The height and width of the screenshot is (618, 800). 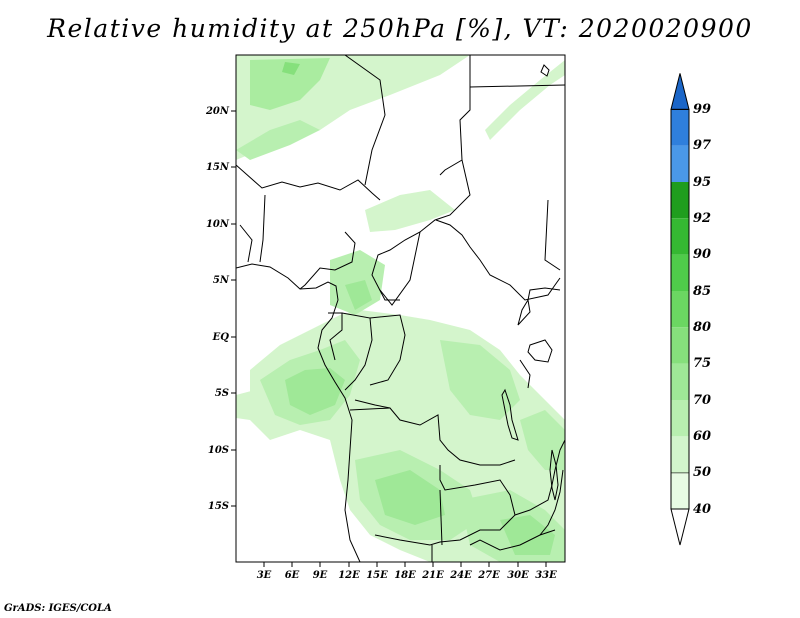 What do you see at coordinates (702, 218) in the screenshot?
I see `colorbar-label: 92` at bounding box center [702, 218].